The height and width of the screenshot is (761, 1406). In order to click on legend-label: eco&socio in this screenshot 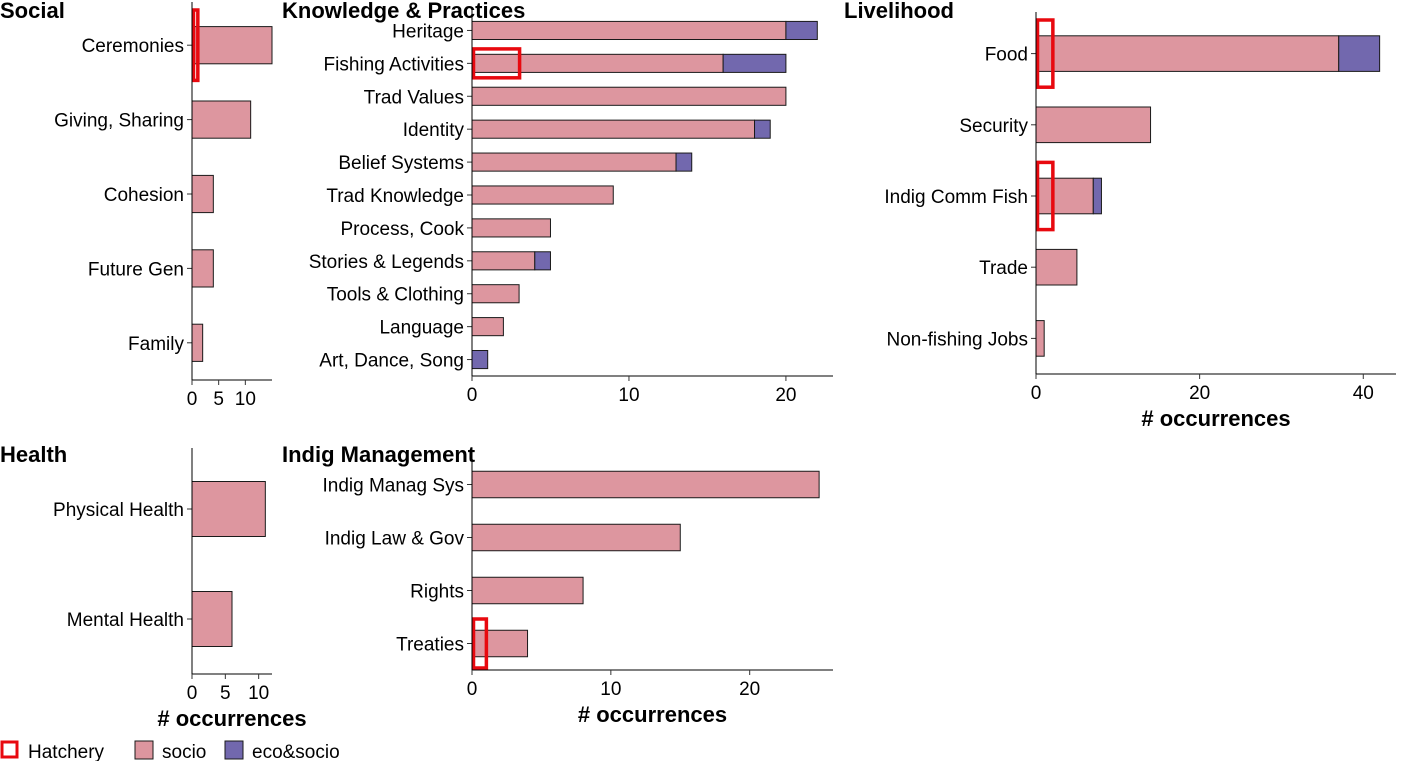, I will do `click(296, 751)`.